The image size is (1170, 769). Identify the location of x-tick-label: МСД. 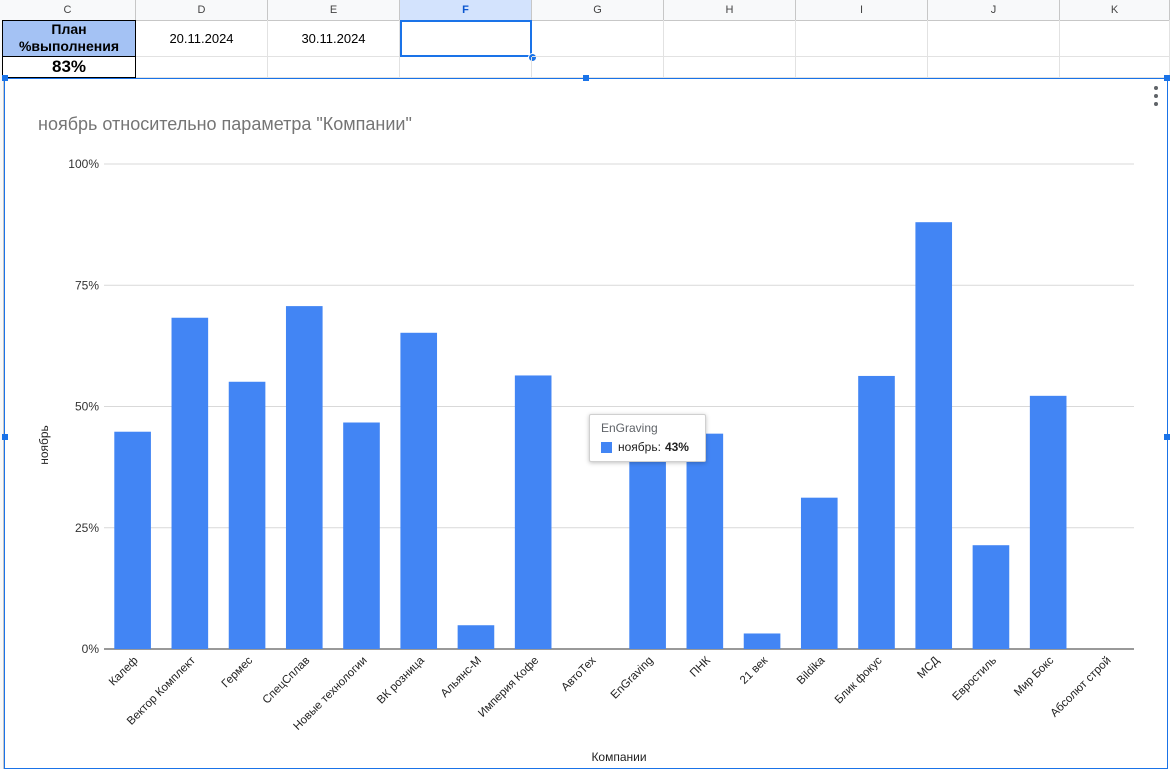
(928, 667).